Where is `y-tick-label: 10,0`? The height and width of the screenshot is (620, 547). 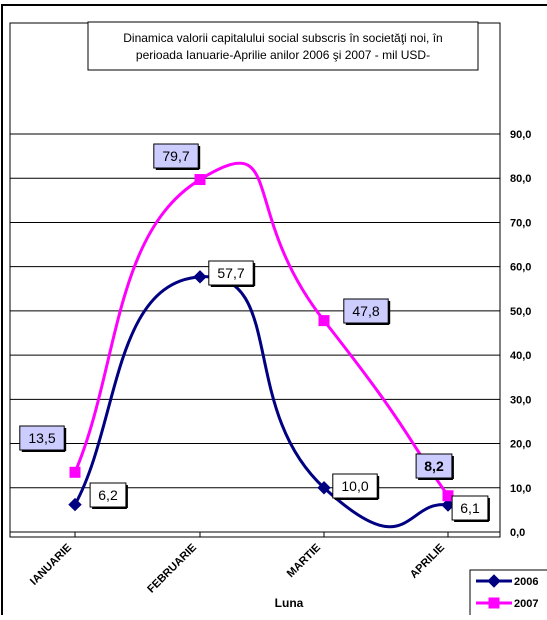
y-tick-label: 10,0 is located at coordinates (520, 489).